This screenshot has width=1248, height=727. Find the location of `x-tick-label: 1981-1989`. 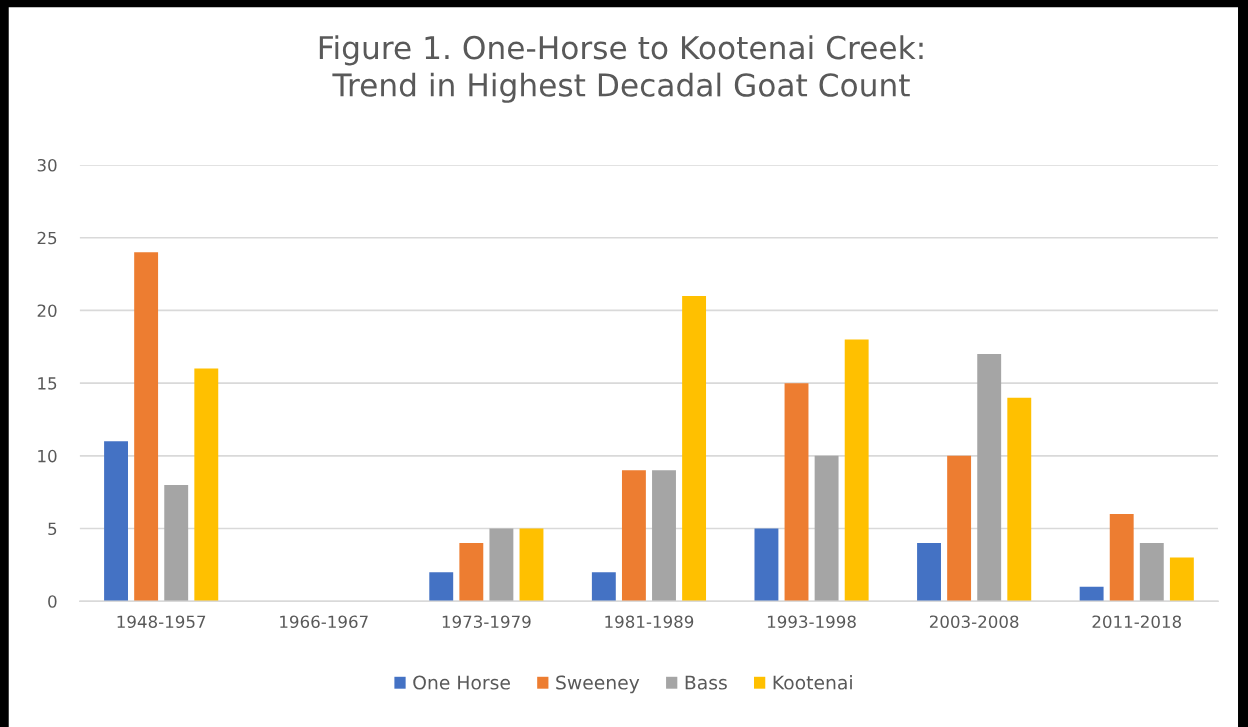

x-tick-label: 1981-1989 is located at coordinates (649, 622).